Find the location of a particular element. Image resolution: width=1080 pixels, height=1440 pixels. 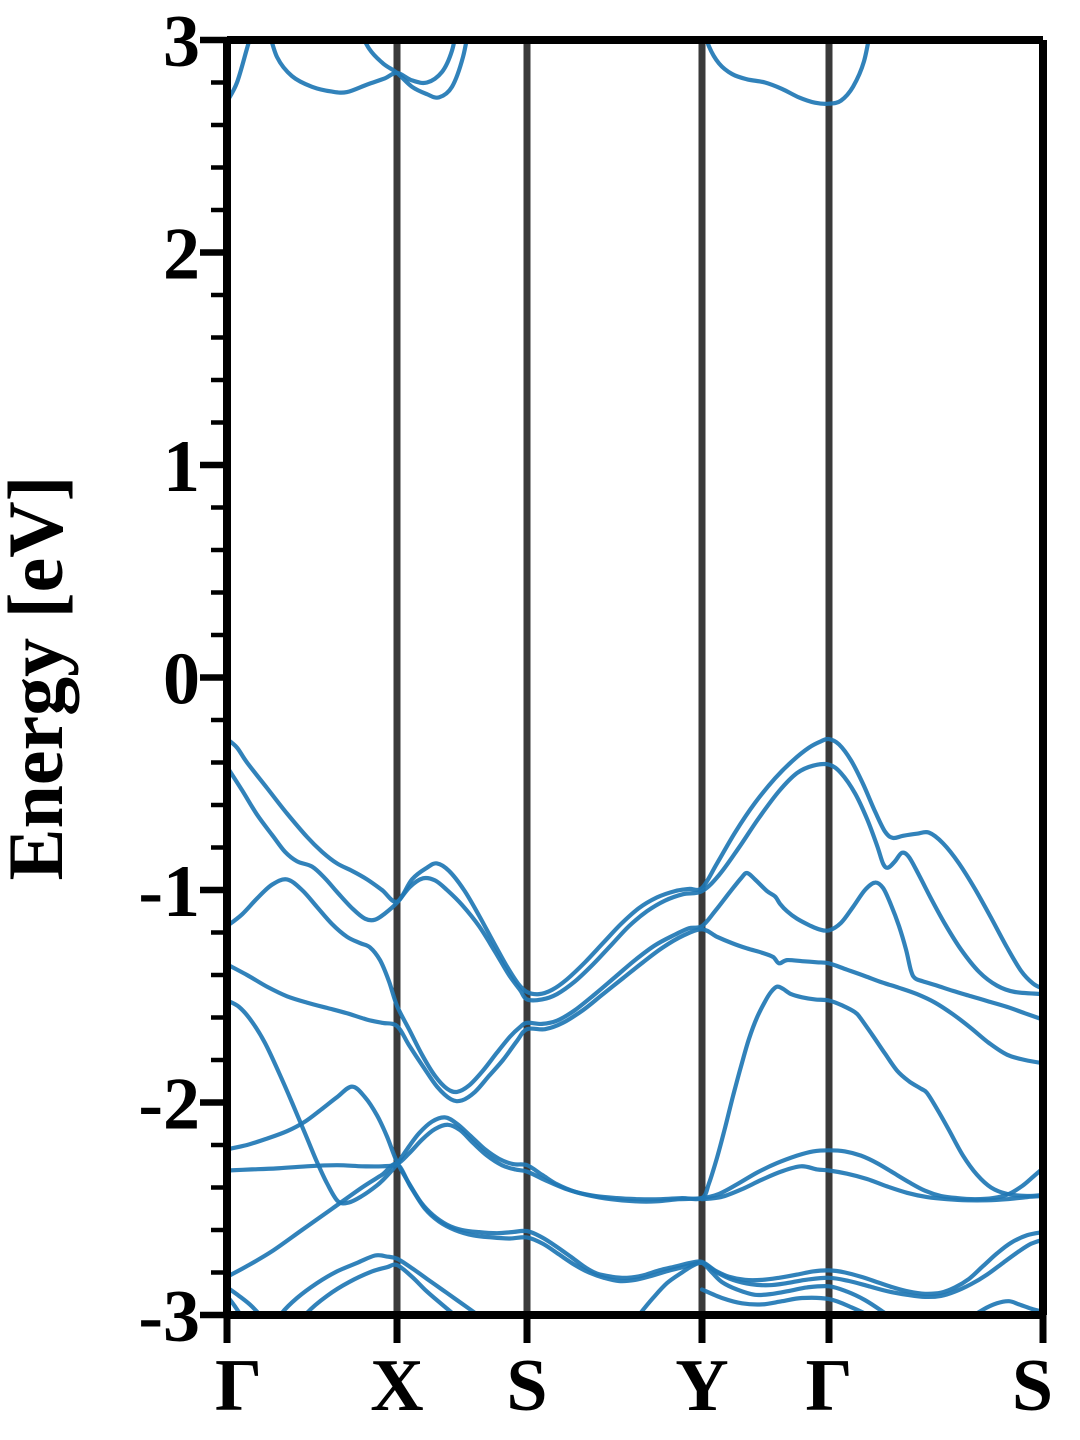

x-tick-label-3-Y: Y is located at coordinates (701, 1386).